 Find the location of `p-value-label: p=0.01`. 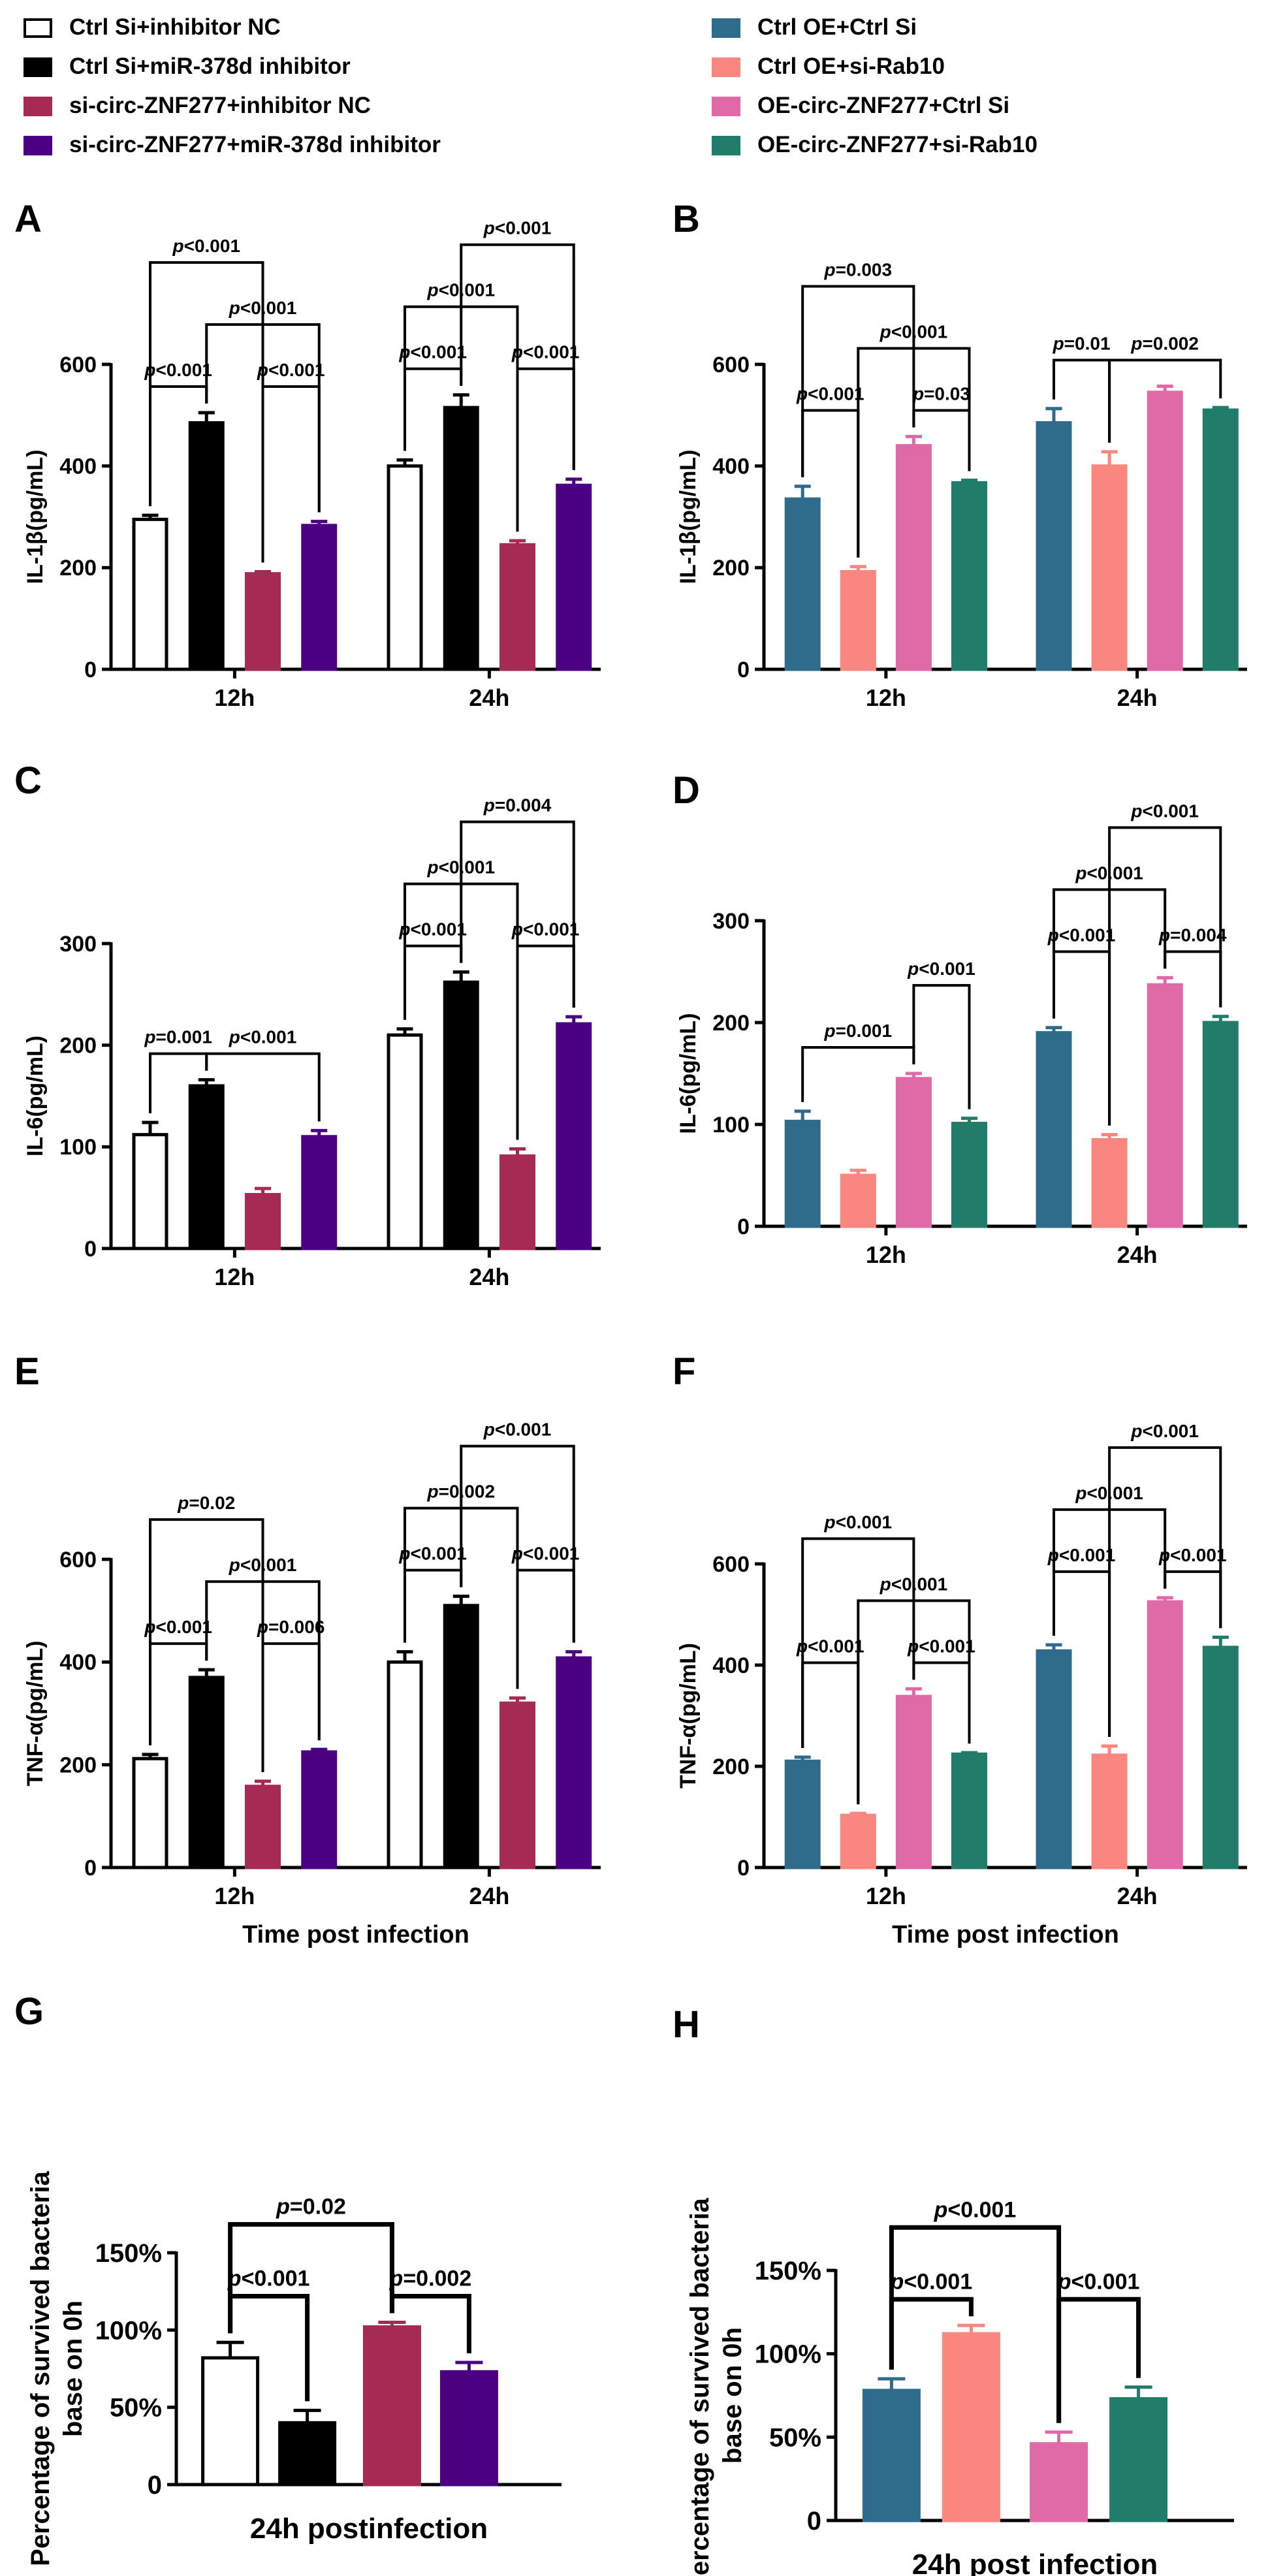

p-value-label: p=0.01 is located at coordinates (1082, 343).